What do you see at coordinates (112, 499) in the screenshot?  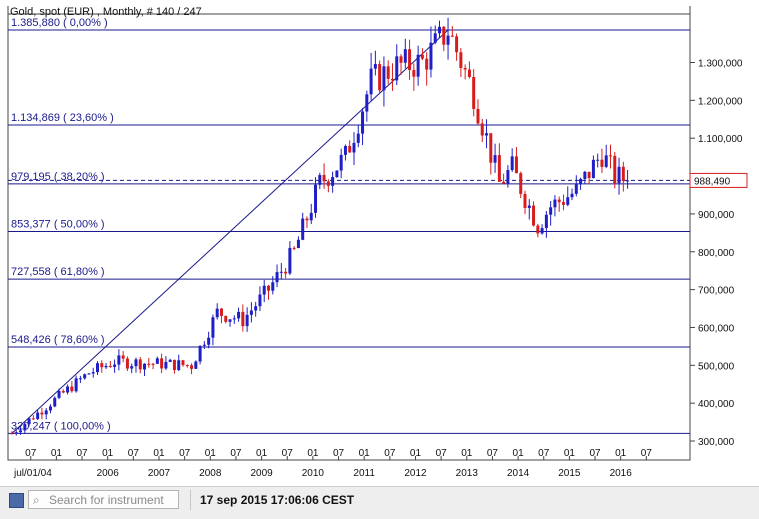 I see `search-input` at bounding box center [112, 499].